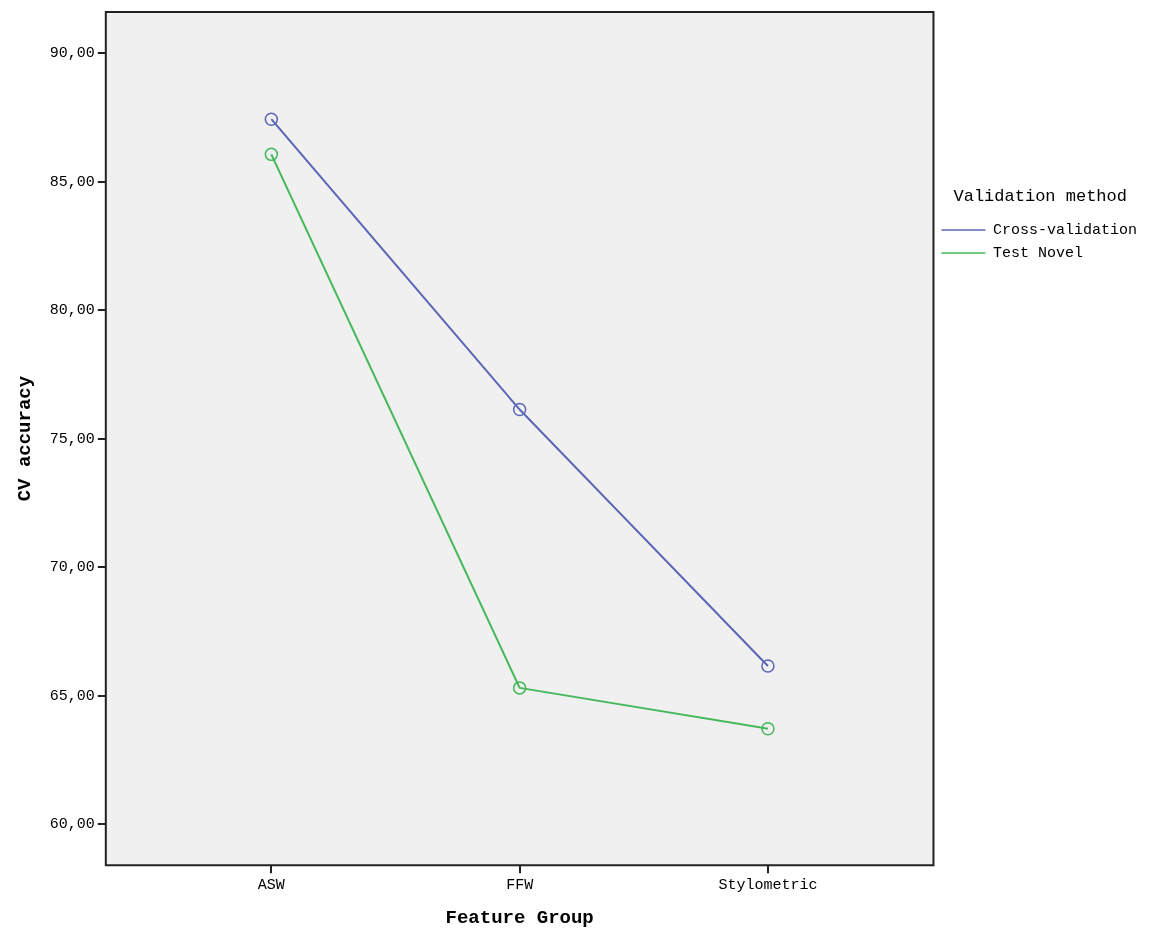  What do you see at coordinates (72, 568) in the screenshot?
I see `y-tick-label: 70,00` at bounding box center [72, 568].